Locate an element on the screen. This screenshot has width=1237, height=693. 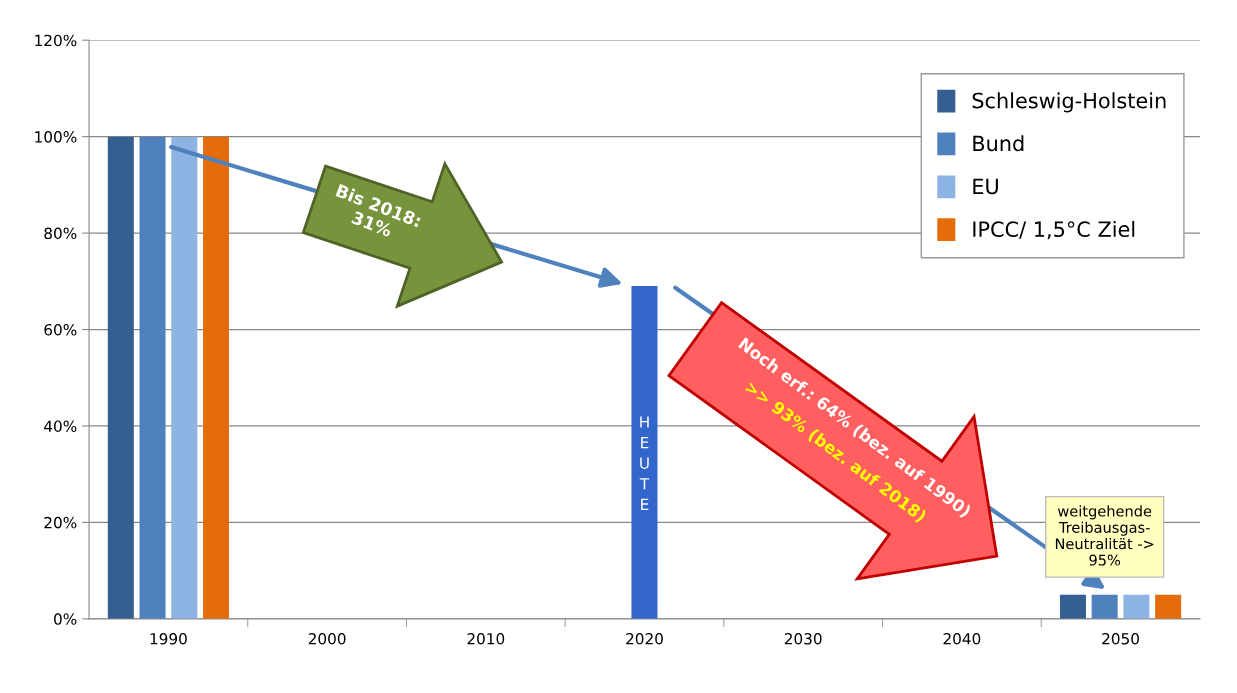
y-tick-label: 40% is located at coordinates (60, 426).